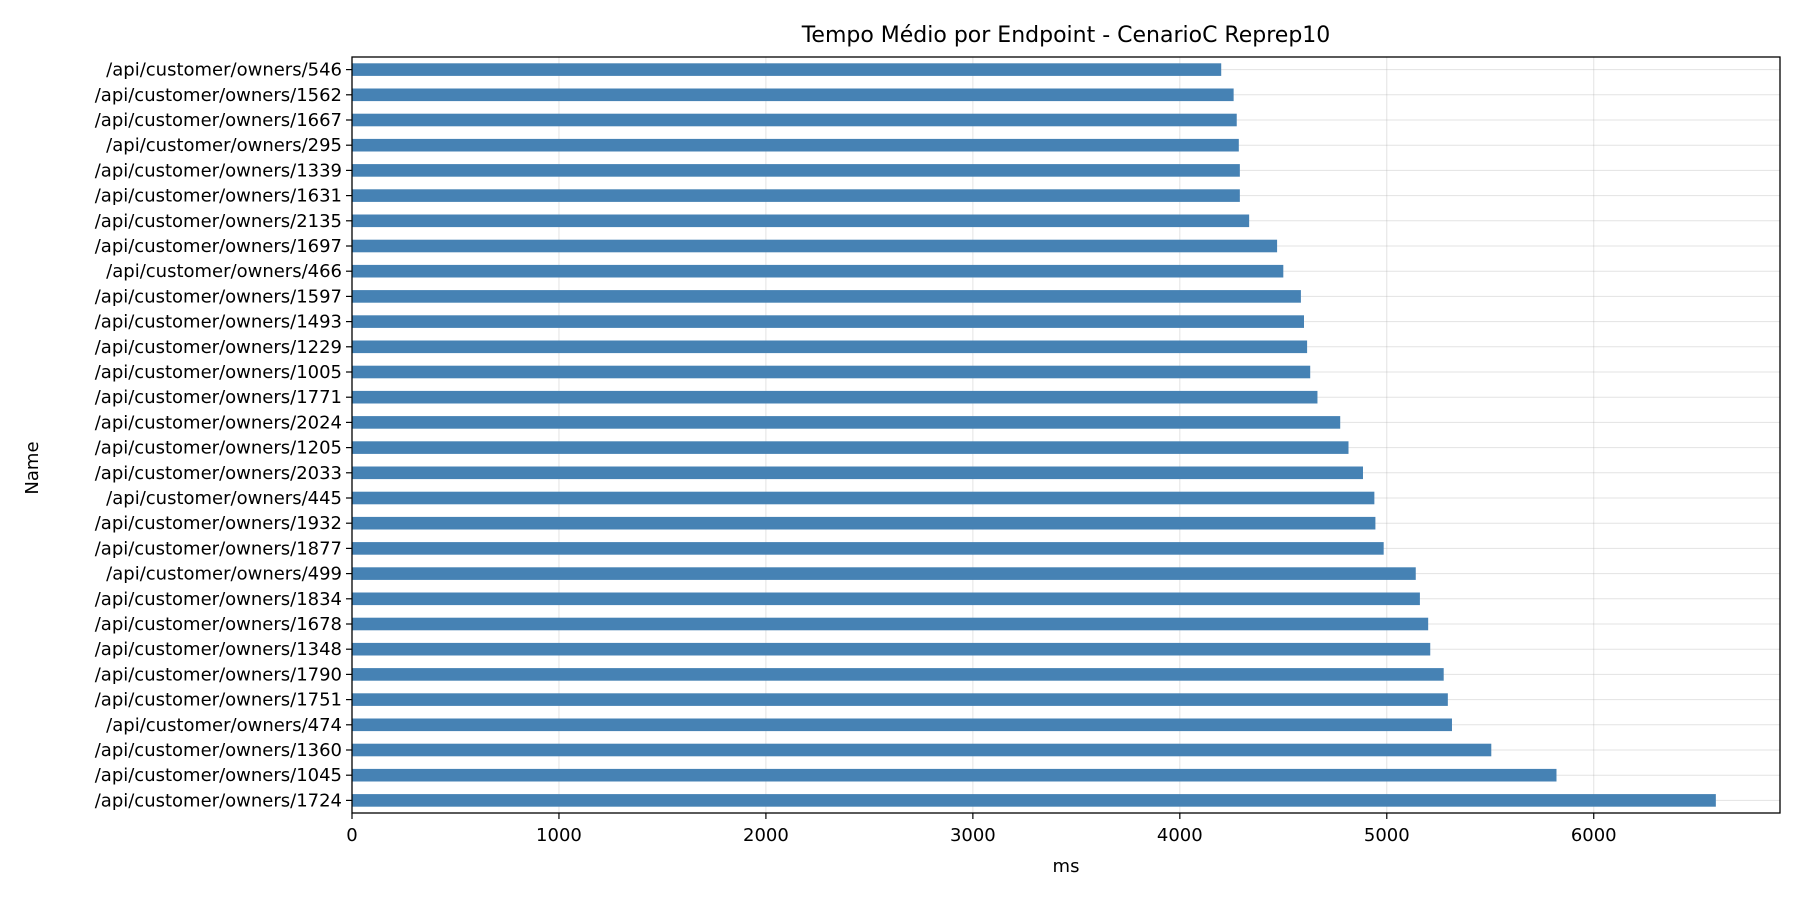 Image resolution: width=1800 pixels, height=904 pixels. What do you see at coordinates (218, 624) in the screenshot?
I see `y-tick-label: /api/customer/owners/1678` at bounding box center [218, 624].